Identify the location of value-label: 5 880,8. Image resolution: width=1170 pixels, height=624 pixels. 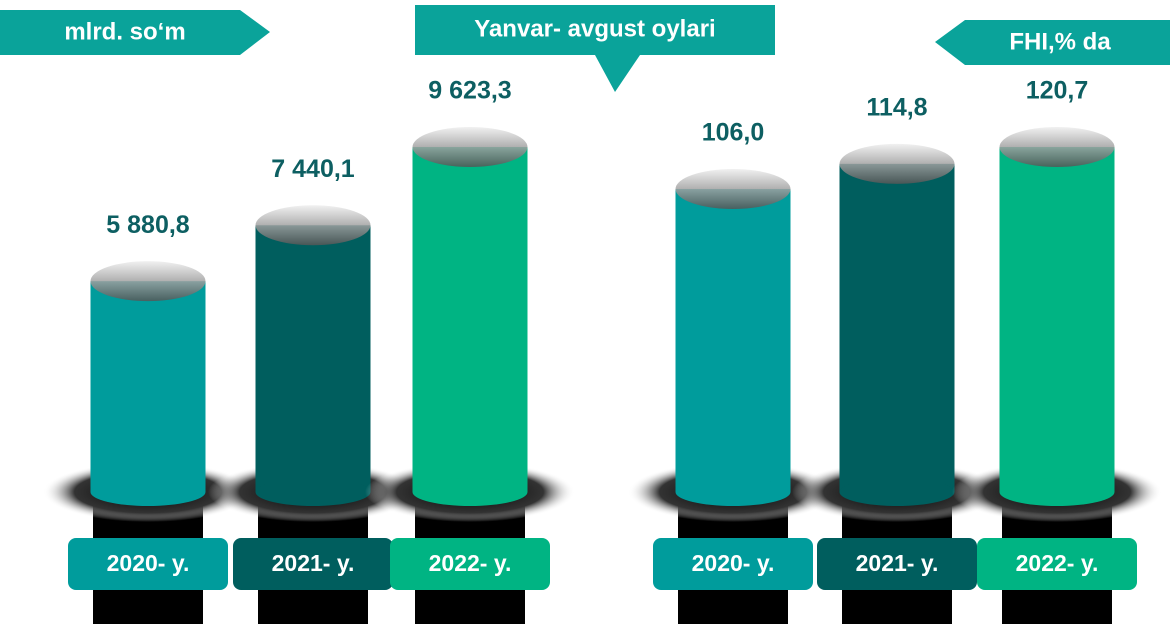
(148, 225).